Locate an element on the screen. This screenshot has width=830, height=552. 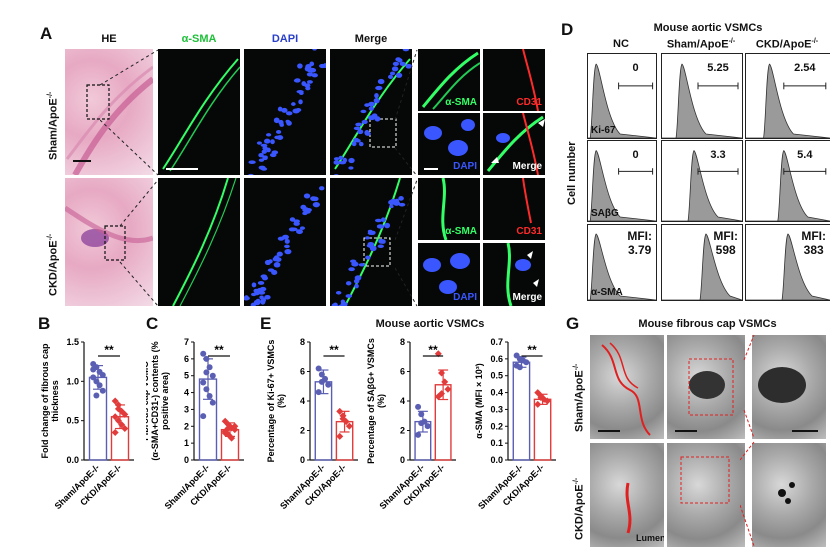
y-axis-label: Fold change of fibrous cap is located at coordinates (45, 401).